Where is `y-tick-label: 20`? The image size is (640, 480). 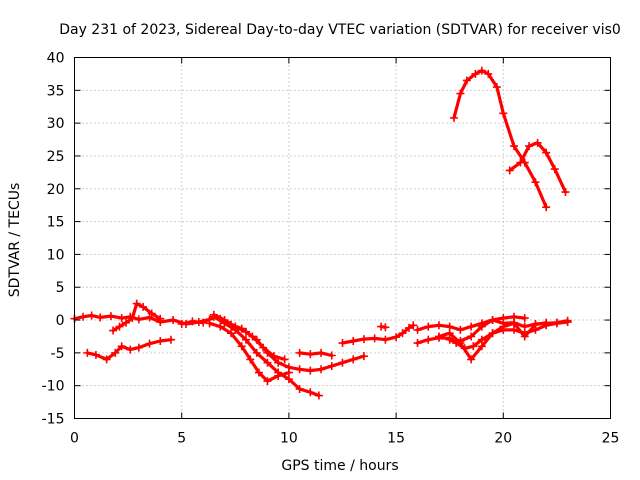 y-tick-label: 20 is located at coordinates (56, 190).